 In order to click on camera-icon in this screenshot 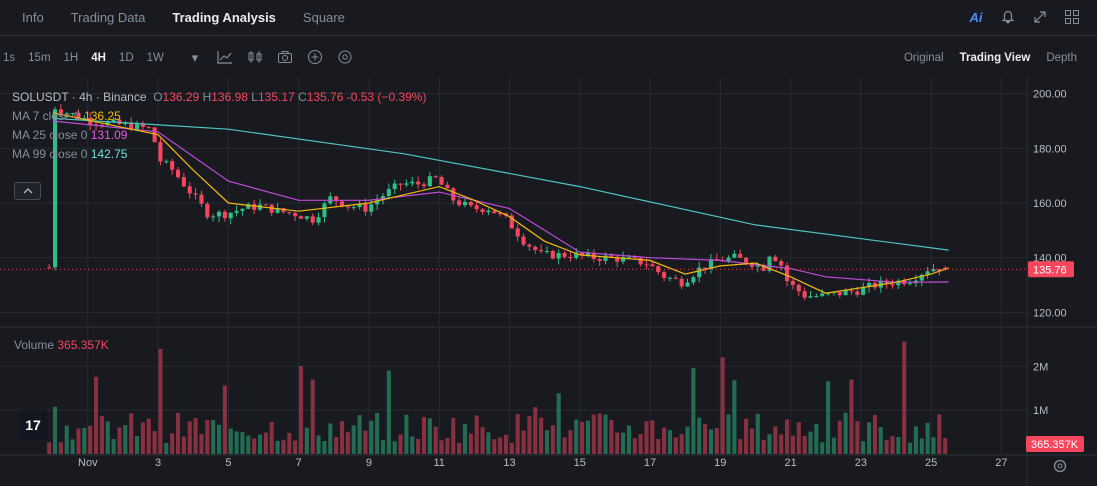, I will do `click(285, 58)`.